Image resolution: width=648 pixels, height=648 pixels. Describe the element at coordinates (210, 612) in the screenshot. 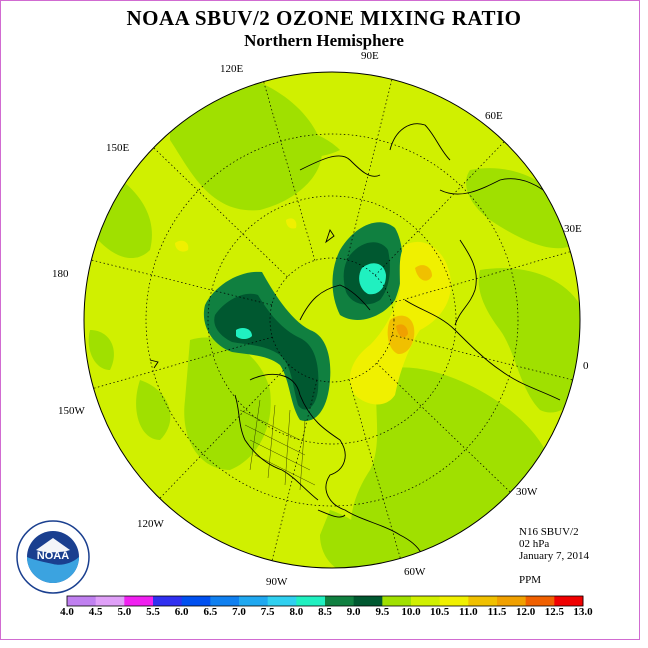

I see `colorbar-tick-label: 6.5` at that location.